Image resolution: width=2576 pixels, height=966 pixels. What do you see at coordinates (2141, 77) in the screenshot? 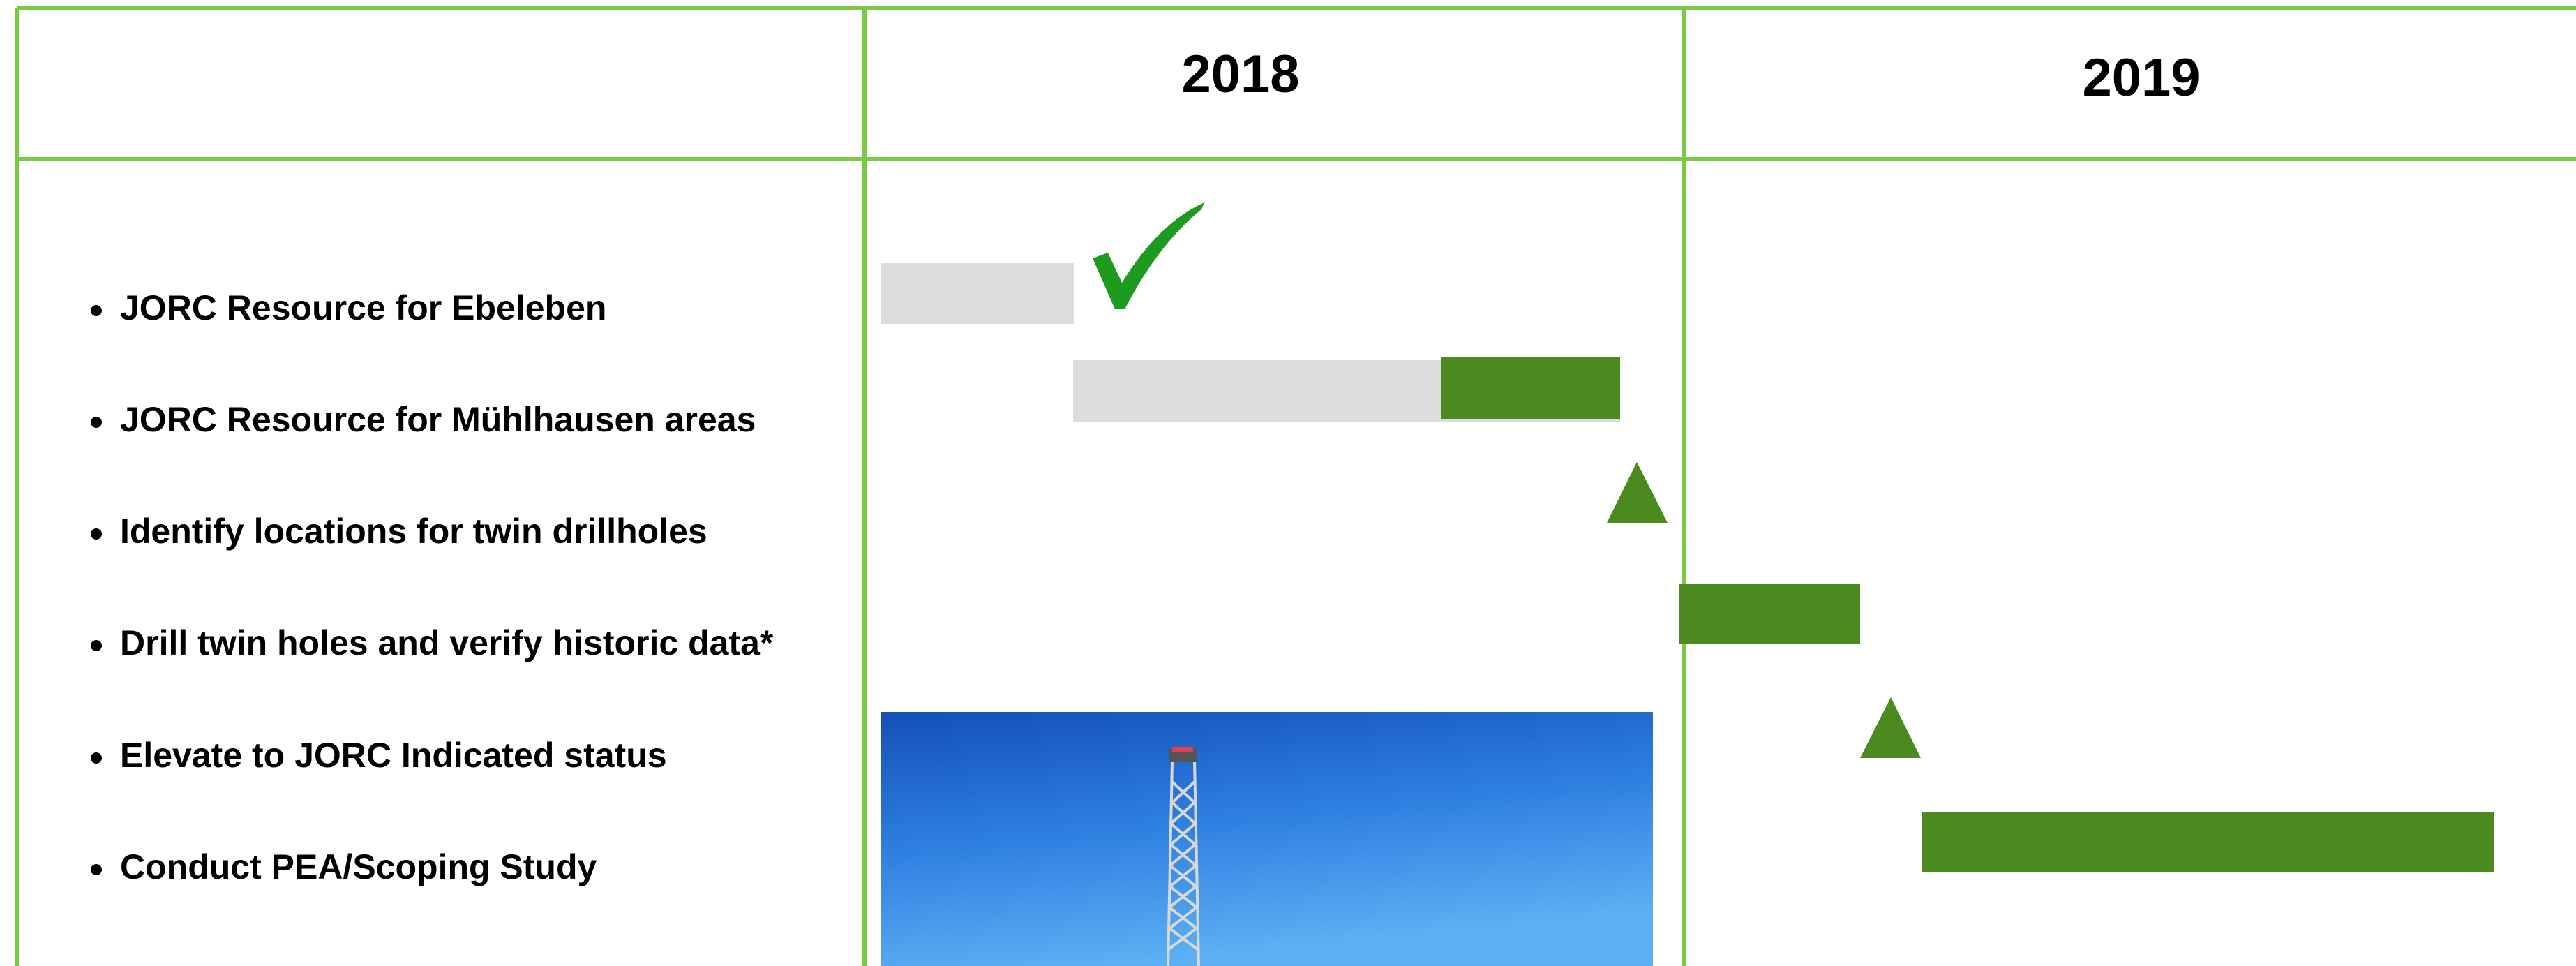
I see `year-header: 2019` at bounding box center [2141, 77].